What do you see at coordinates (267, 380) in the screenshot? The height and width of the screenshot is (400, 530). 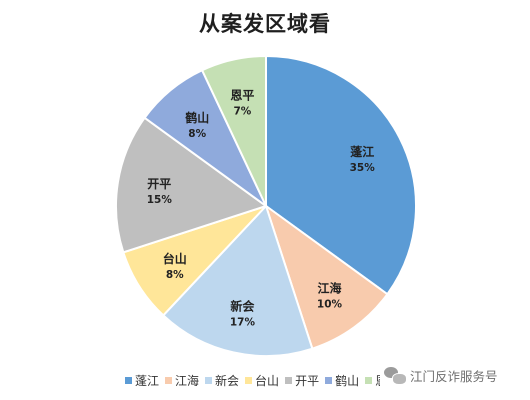 I see `legend-label: 台山` at bounding box center [267, 380].